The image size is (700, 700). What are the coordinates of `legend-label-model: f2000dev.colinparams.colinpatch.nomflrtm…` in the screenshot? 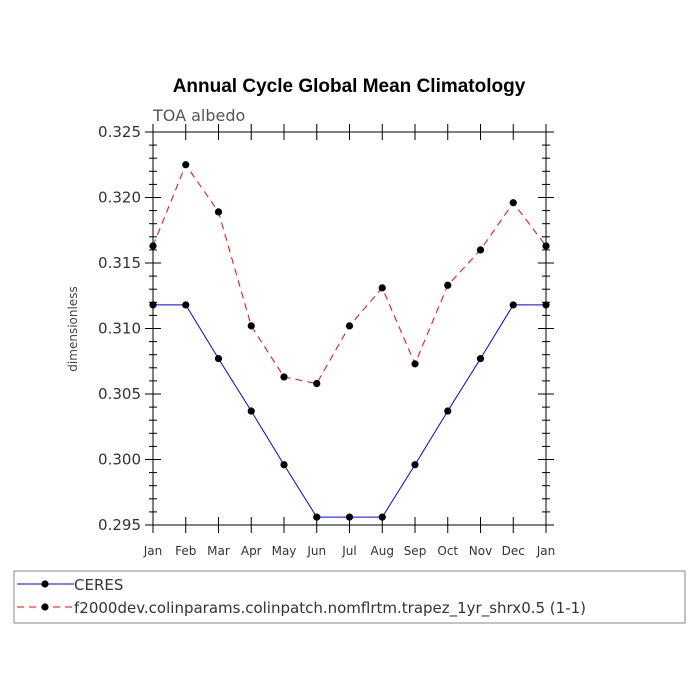 It's located at (330, 608).